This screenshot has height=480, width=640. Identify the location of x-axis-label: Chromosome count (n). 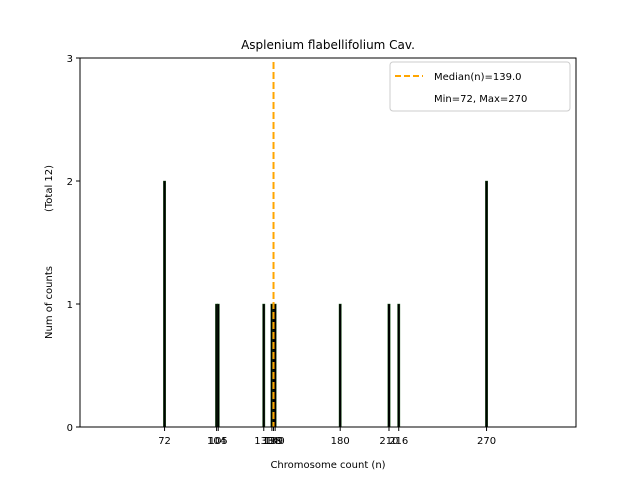
(327, 465).